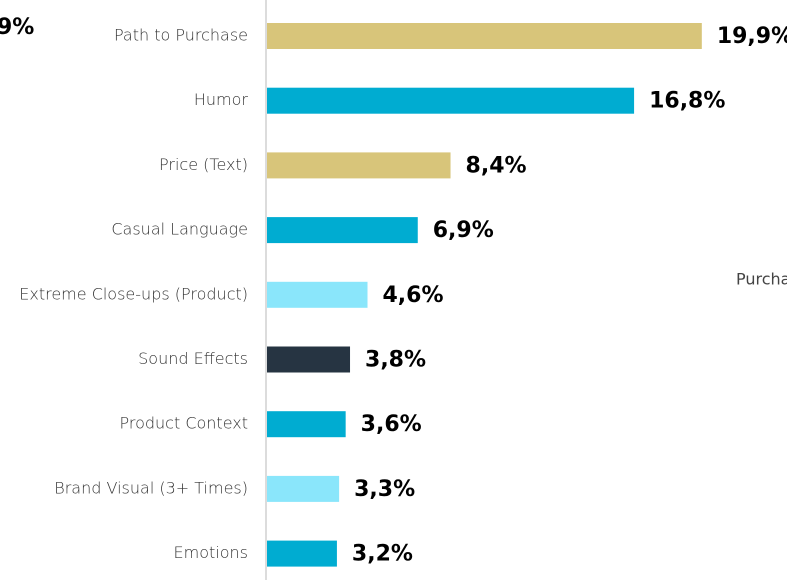 Image resolution: width=787 pixels, height=580 pixels. What do you see at coordinates (395, 360) in the screenshot?
I see `value-label: 3,8%` at bounding box center [395, 360].